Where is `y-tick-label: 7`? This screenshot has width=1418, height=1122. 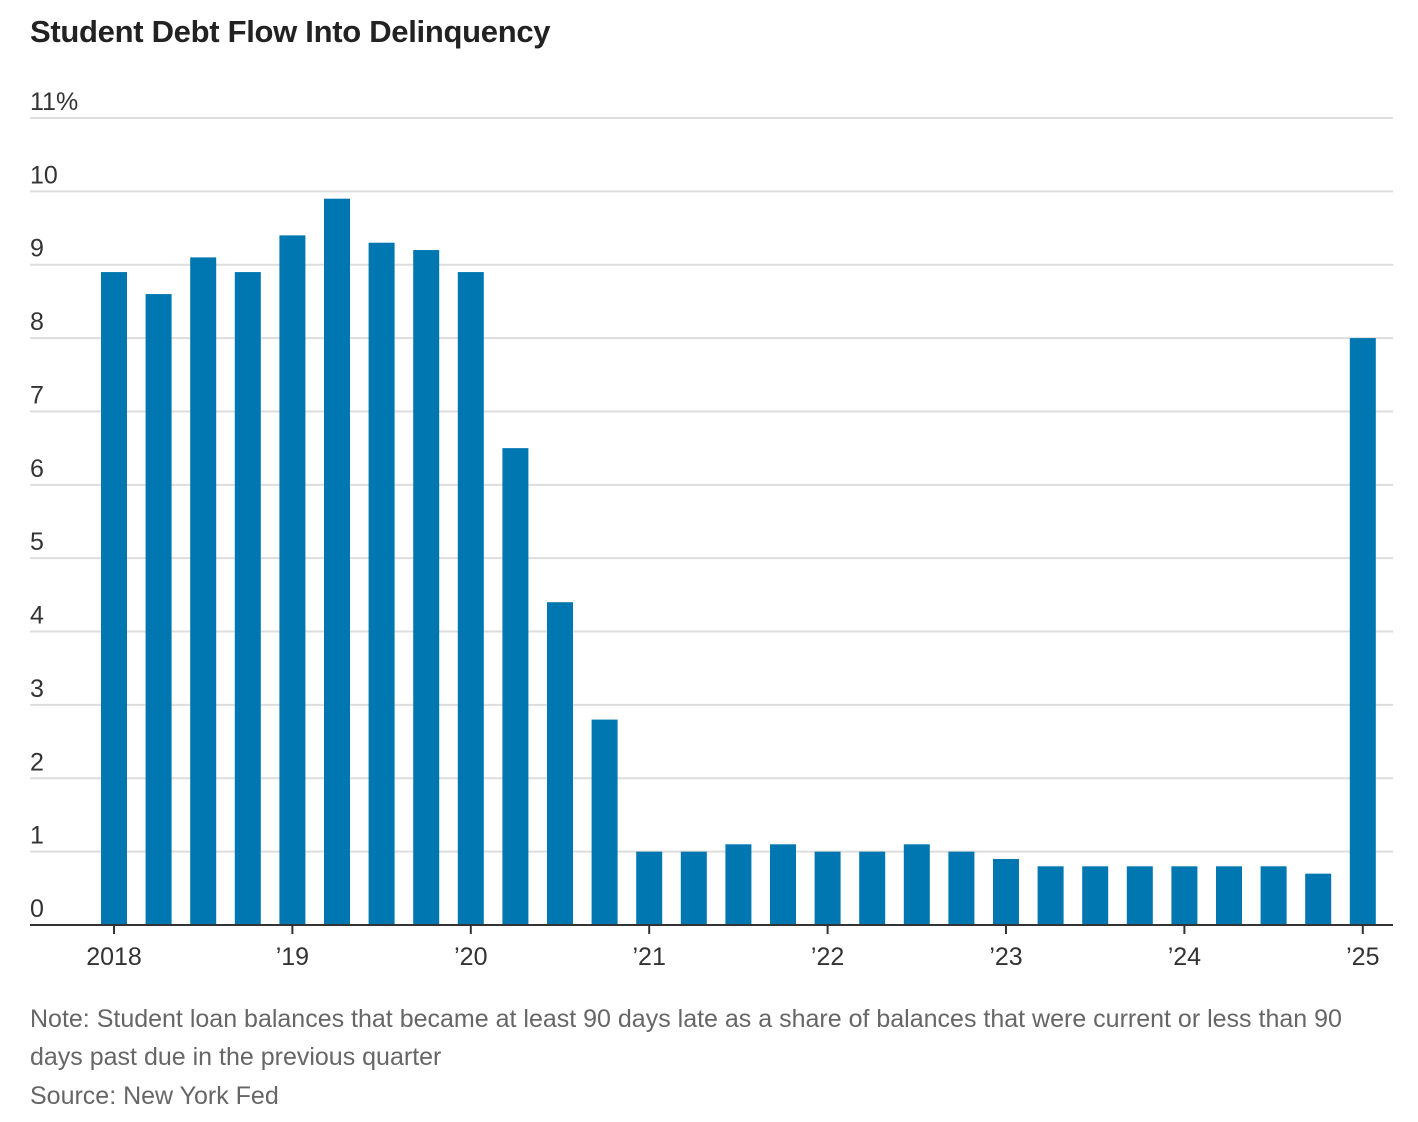 y-tick-label: 7 is located at coordinates (37, 395).